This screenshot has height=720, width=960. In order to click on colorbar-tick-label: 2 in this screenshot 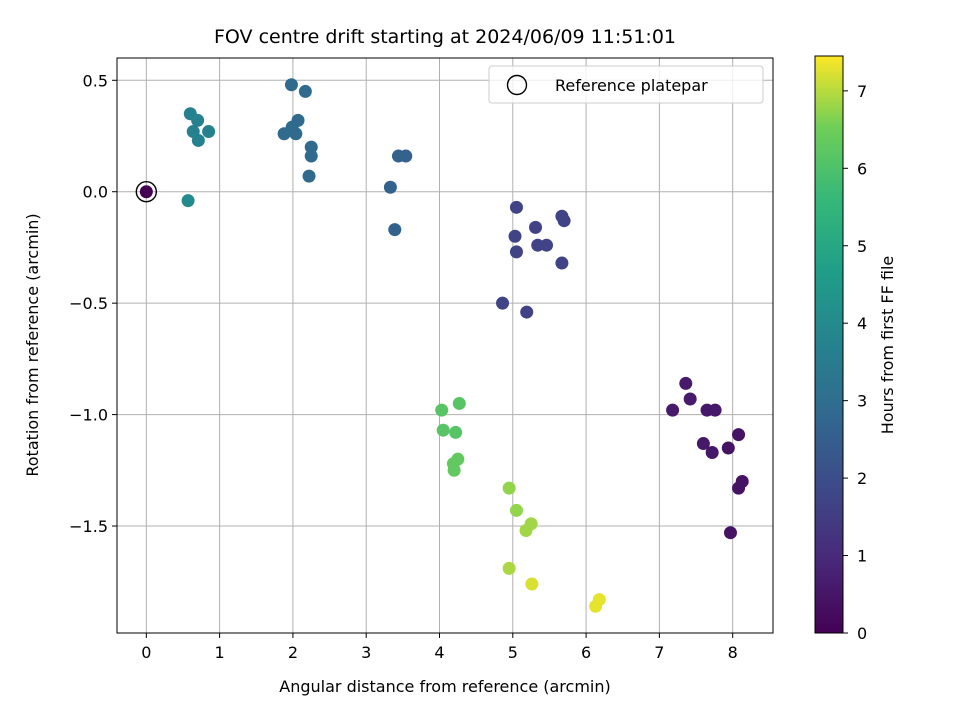, I will do `click(862, 478)`.